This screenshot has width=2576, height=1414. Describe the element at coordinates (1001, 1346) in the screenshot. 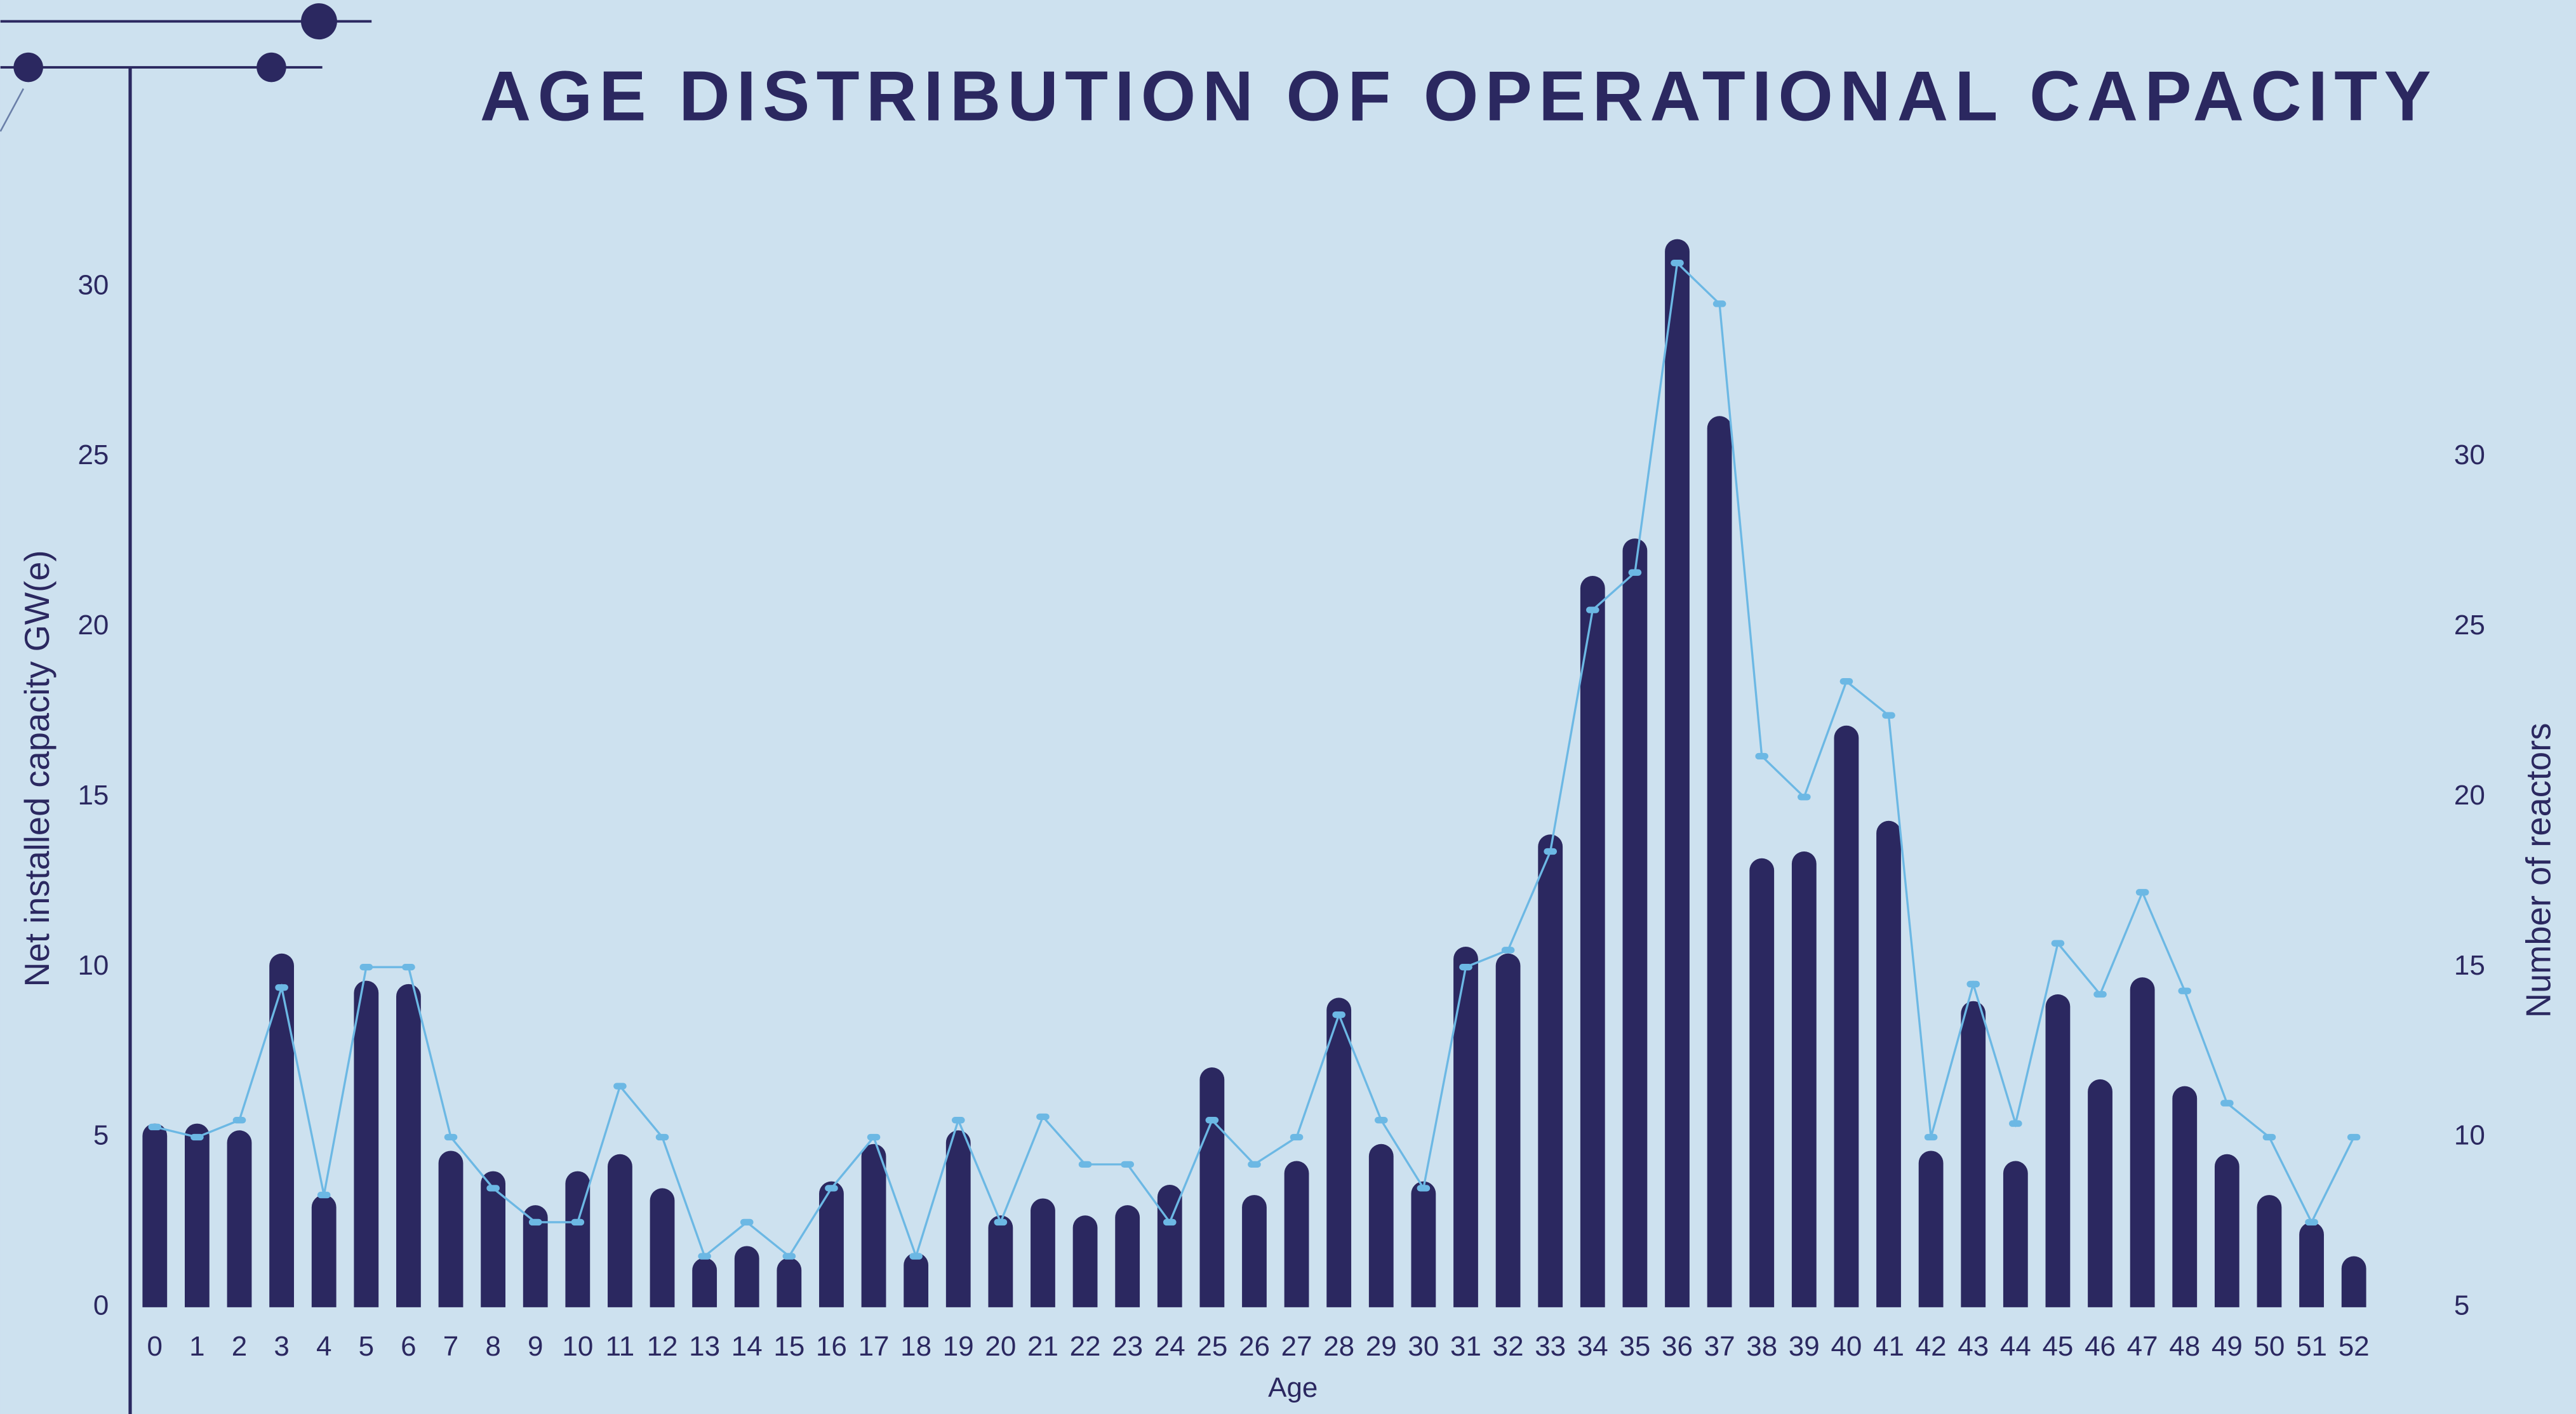

I see `x-tick-label: 20` at that location.